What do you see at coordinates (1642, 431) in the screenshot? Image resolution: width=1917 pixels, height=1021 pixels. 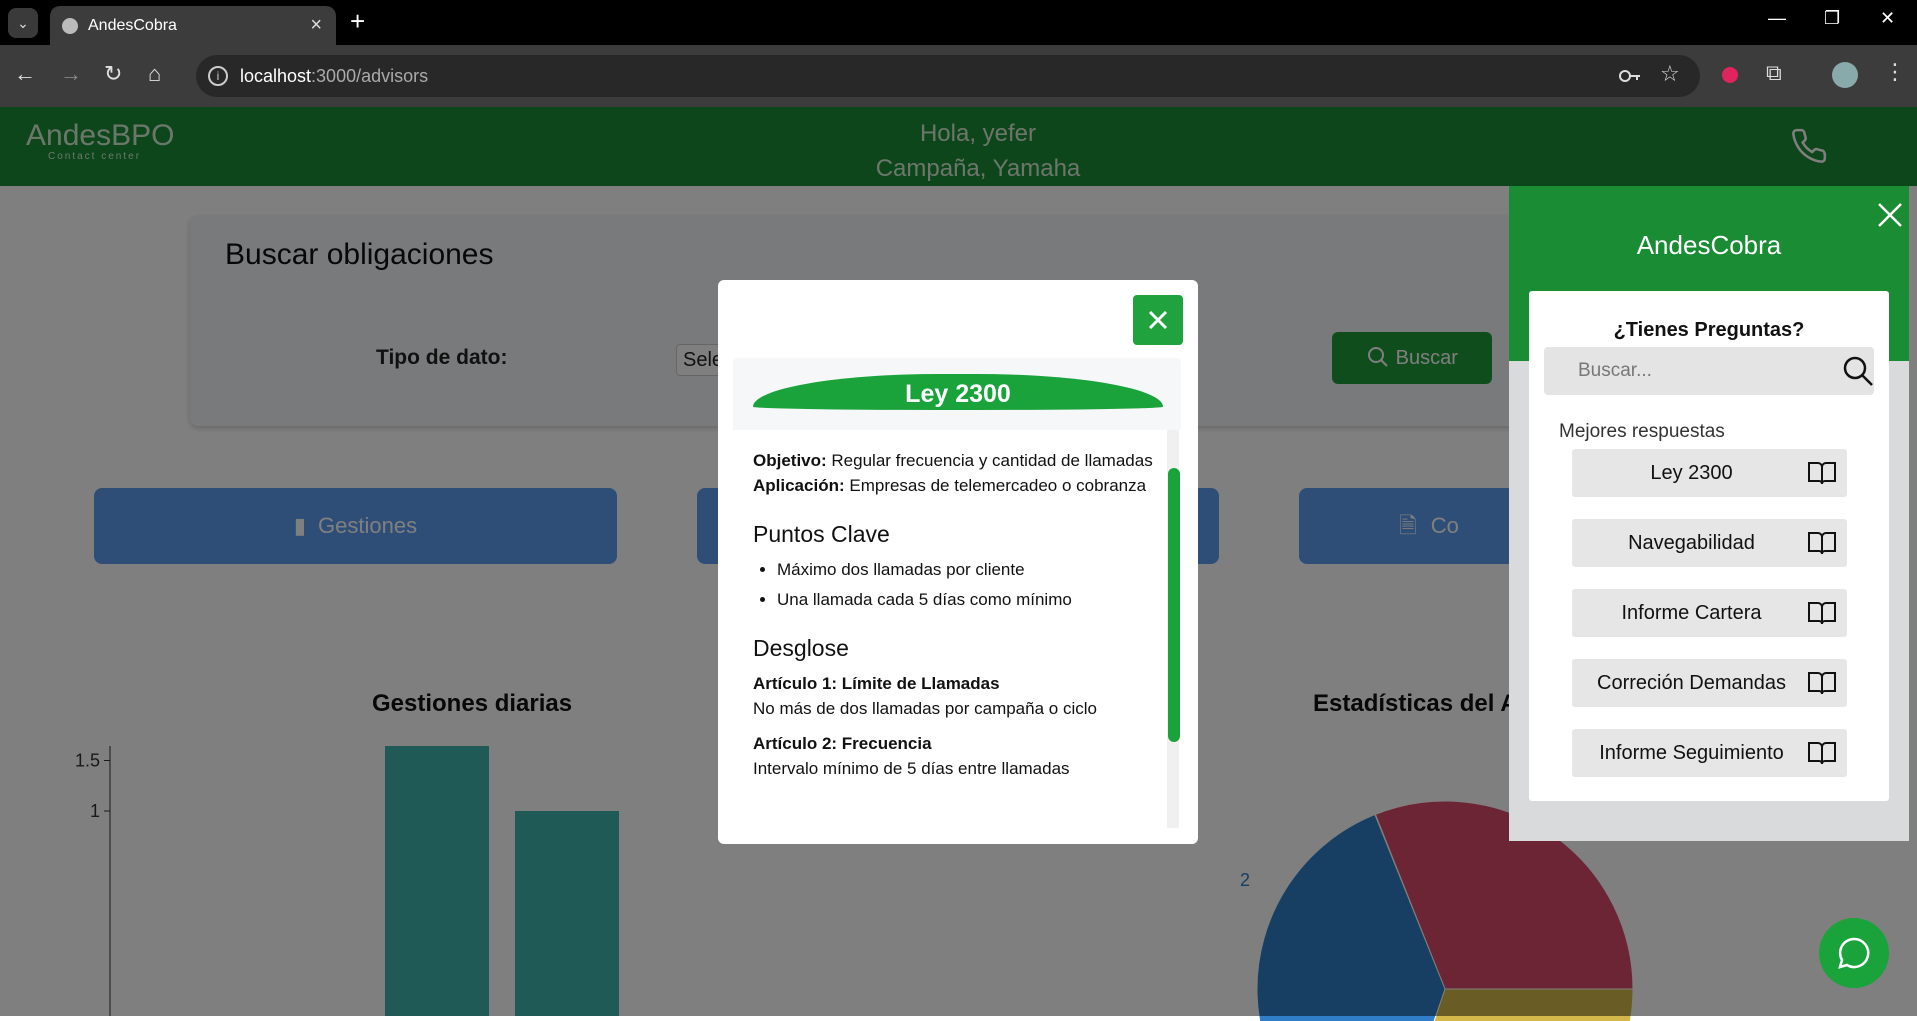 I see `best-answers-label: Mejores respuestas` at bounding box center [1642, 431].